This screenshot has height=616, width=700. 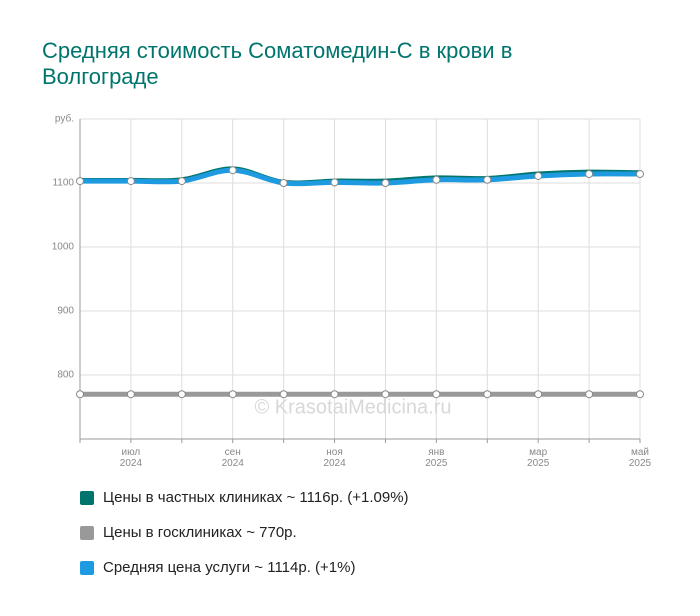 I want to click on y-tick-label: руб., so click(x=64, y=119).